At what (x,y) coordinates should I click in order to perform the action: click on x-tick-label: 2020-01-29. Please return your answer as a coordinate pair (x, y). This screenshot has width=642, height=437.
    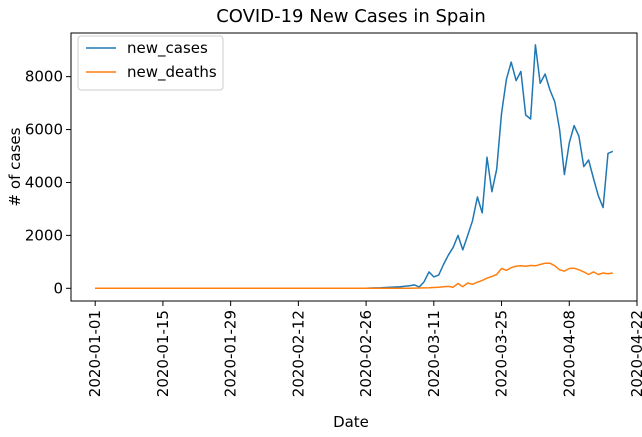
    Looking at the image, I should click on (231, 353).